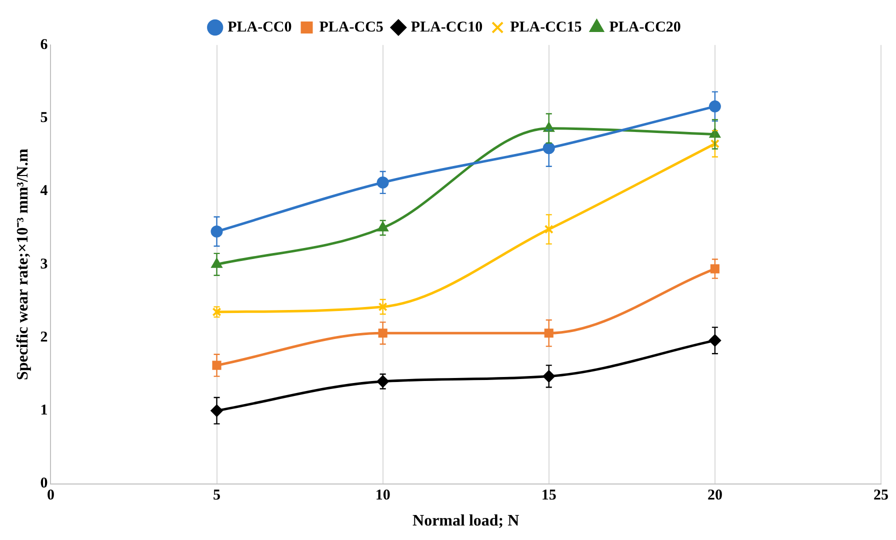 Image resolution: width=896 pixels, height=540 pixels. I want to click on legend-label: PLA-CC5, so click(351, 27).